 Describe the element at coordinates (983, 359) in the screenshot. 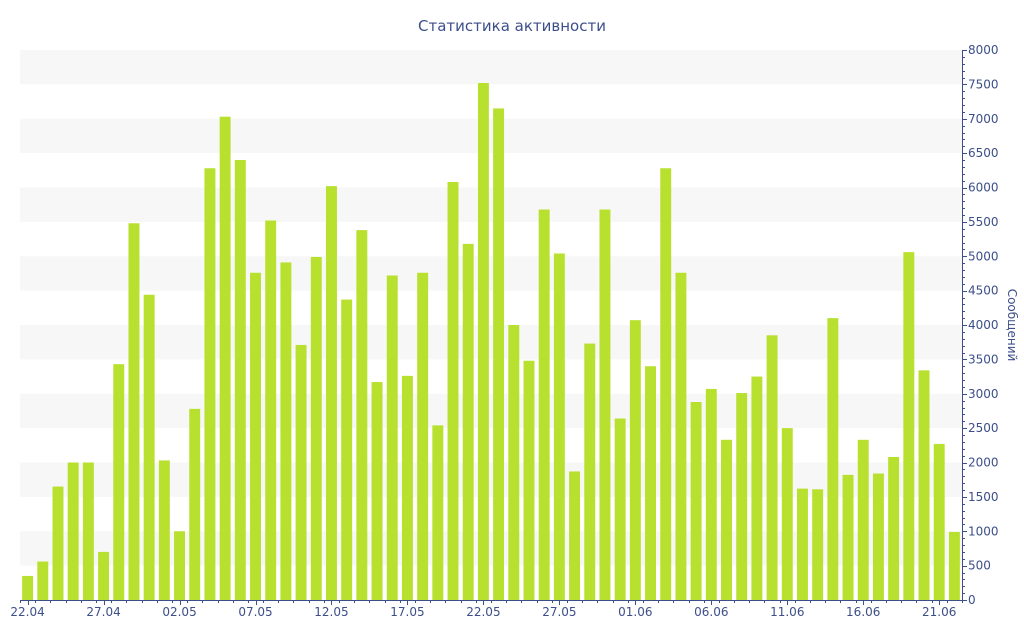

I see `y-tick-label: 3500` at that location.